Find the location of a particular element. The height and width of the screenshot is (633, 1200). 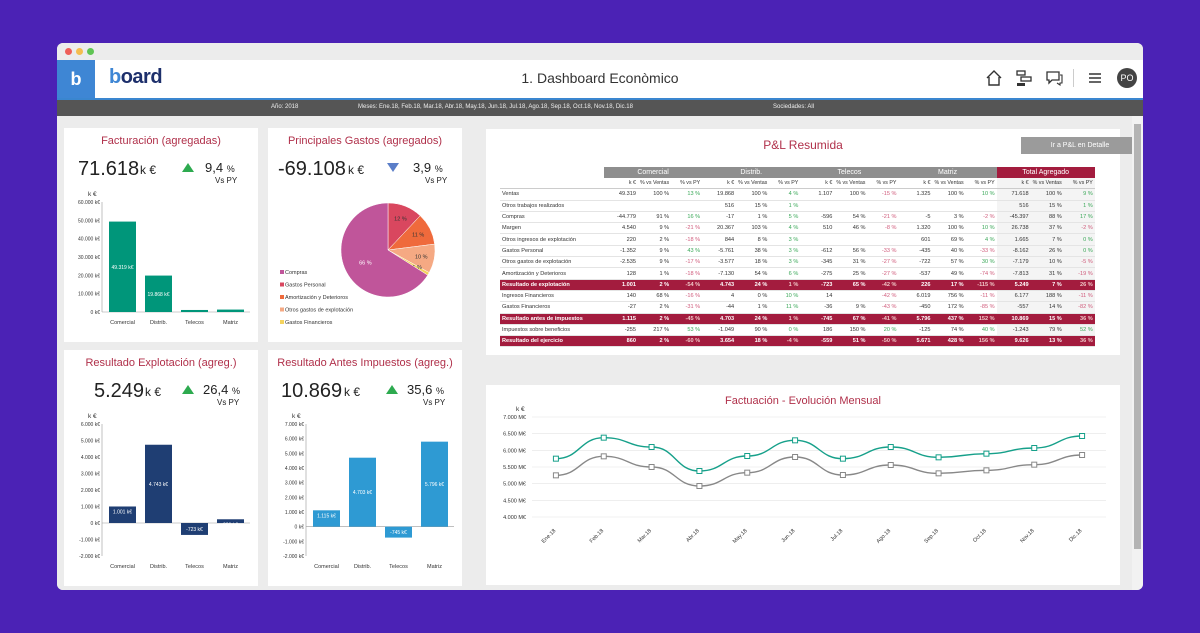

companies-filter: Sociedades: All is located at coordinates (794, 107).